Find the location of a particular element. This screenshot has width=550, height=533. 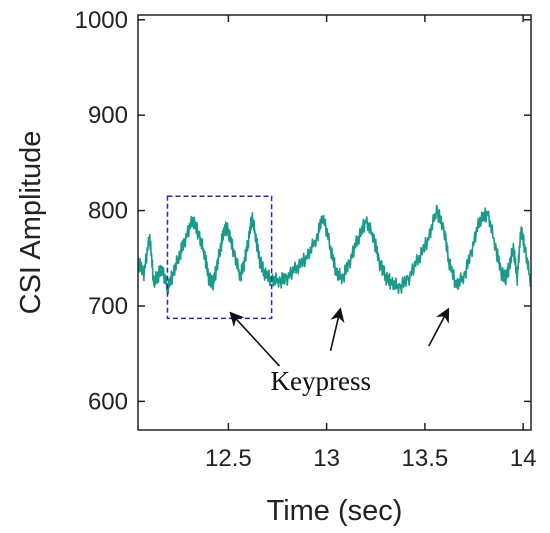

x-tick-label: 13.5 is located at coordinates (425, 458).